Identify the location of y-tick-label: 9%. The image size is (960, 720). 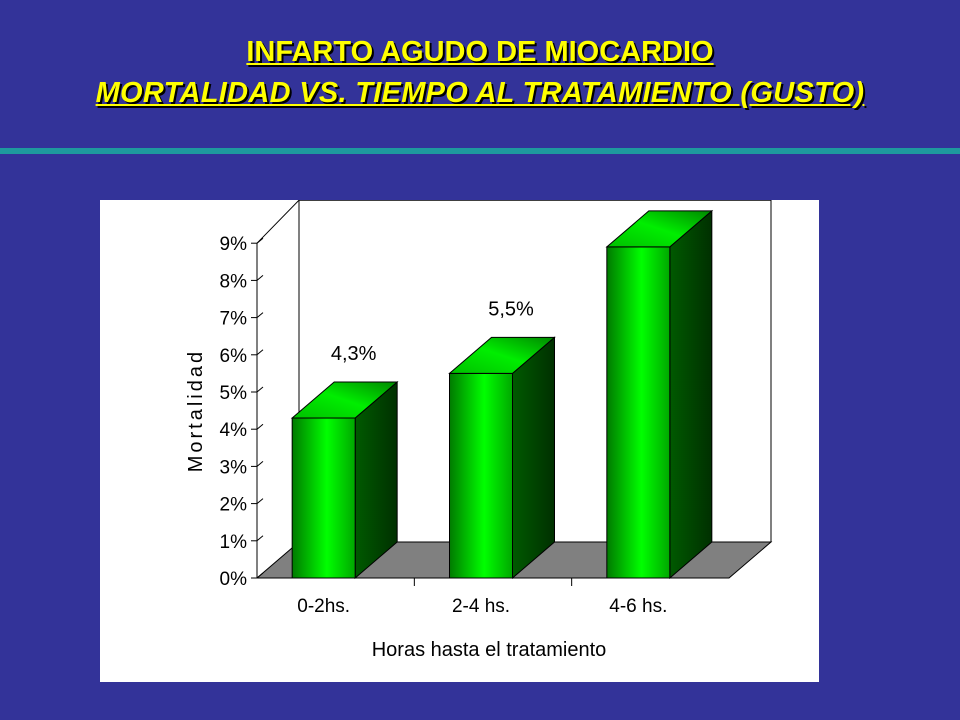
(234, 244).